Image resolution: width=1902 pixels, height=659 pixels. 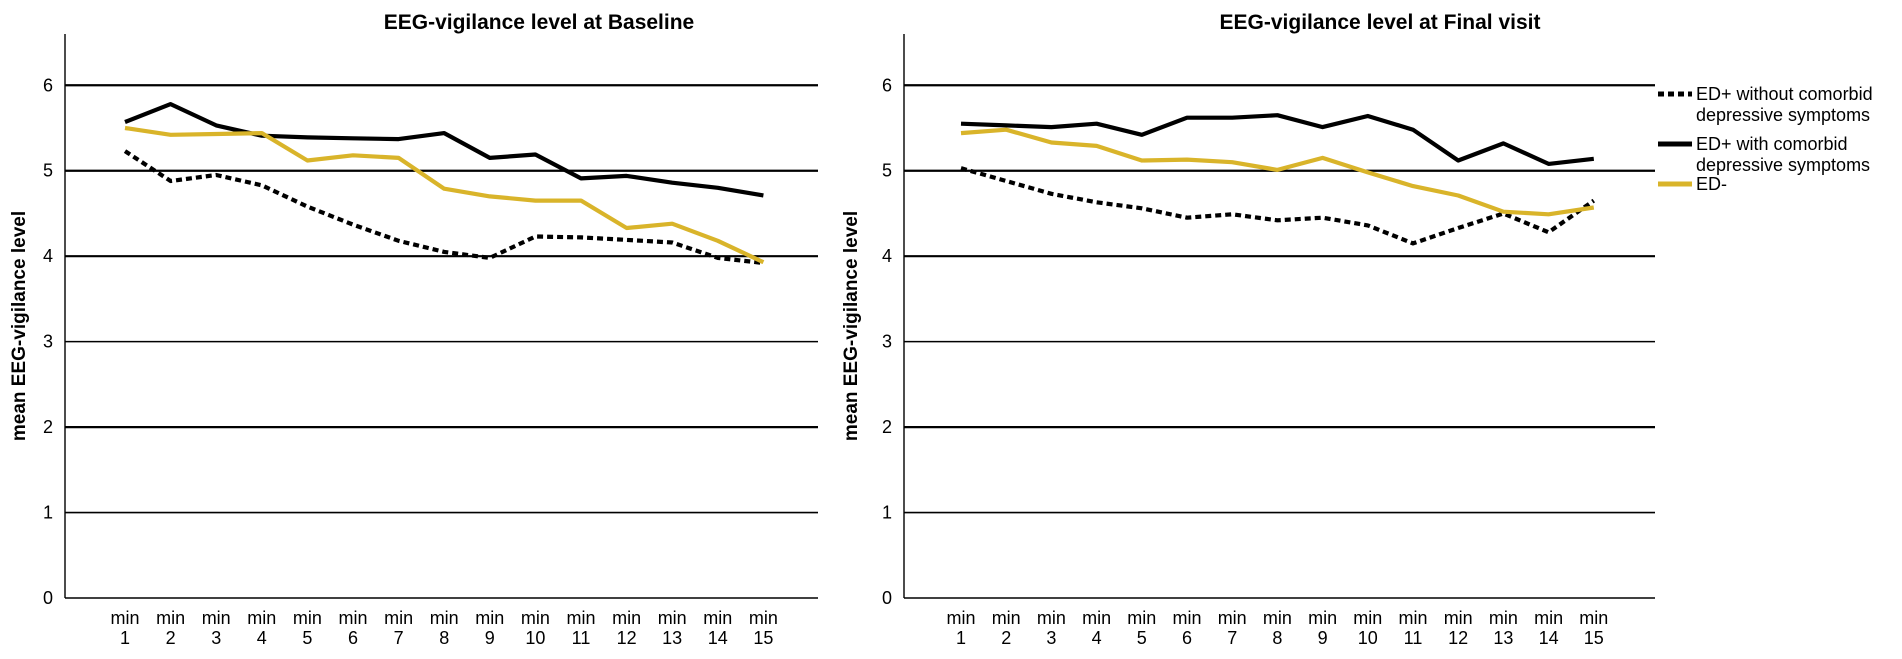 What do you see at coordinates (1784, 94) in the screenshot?
I see `legend-label: ED+ without comorbid` at bounding box center [1784, 94].